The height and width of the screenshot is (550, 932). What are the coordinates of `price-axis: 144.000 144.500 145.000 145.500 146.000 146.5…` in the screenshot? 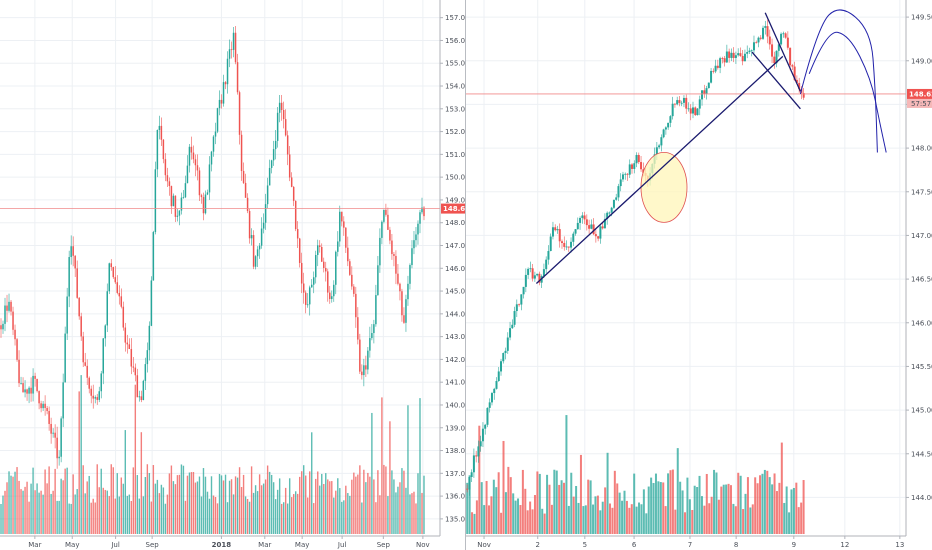 It's located at (918, 268).